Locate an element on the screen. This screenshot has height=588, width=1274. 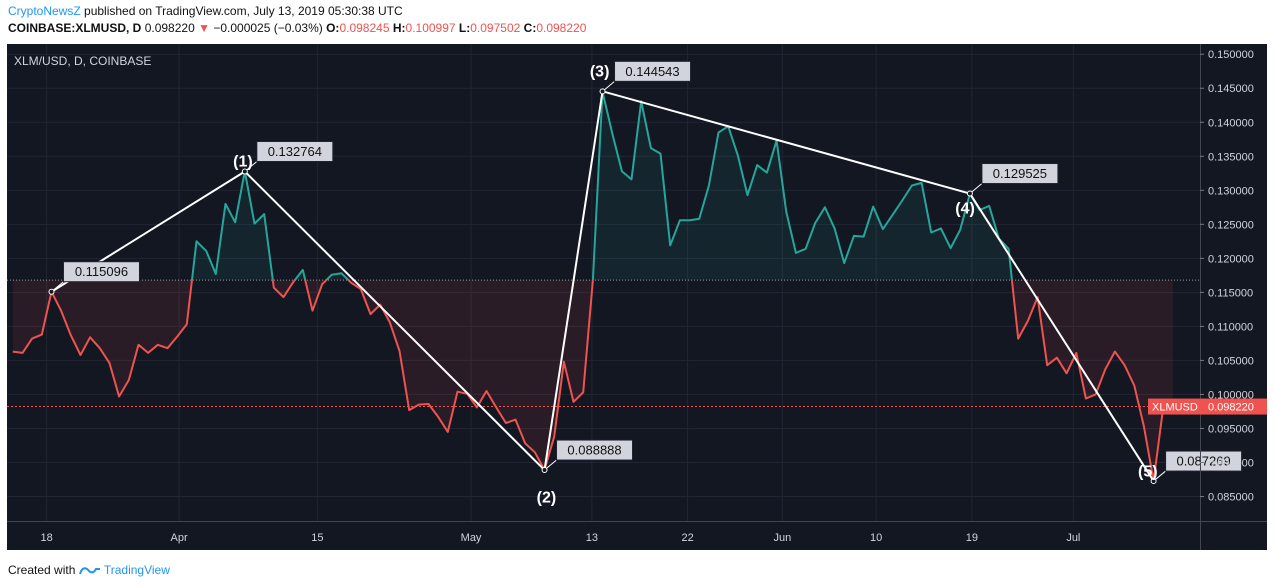
callout-value: 0.129525 is located at coordinates (1020, 173).